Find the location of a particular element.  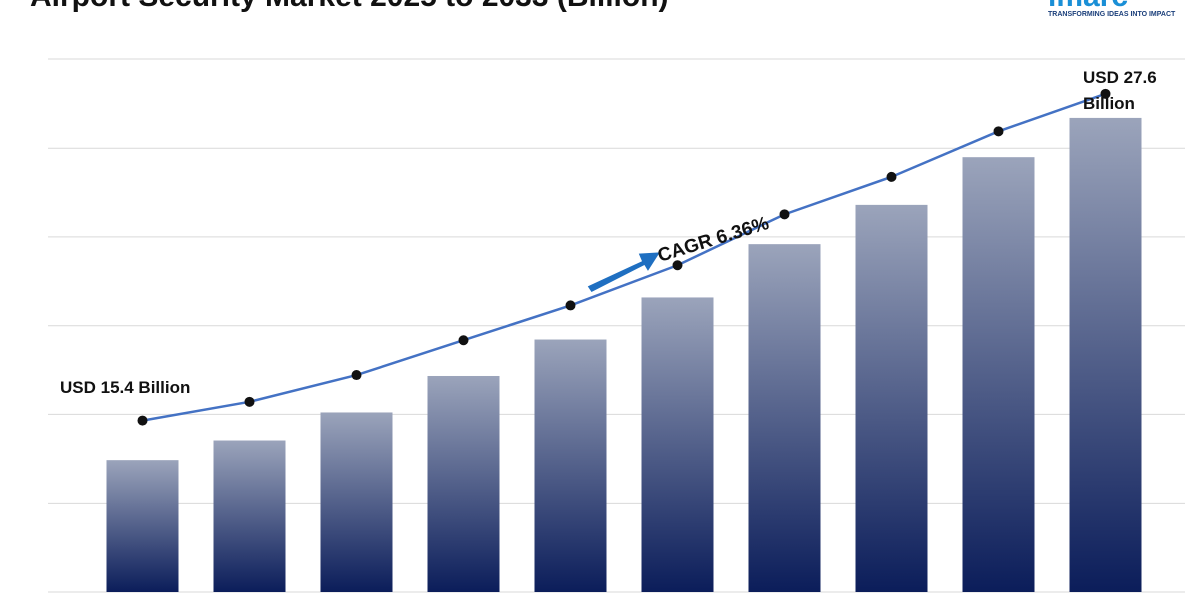

logo-tagline: TRANSFORMING IDEAS INTO IMPACT is located at coordinates (1112, 14).